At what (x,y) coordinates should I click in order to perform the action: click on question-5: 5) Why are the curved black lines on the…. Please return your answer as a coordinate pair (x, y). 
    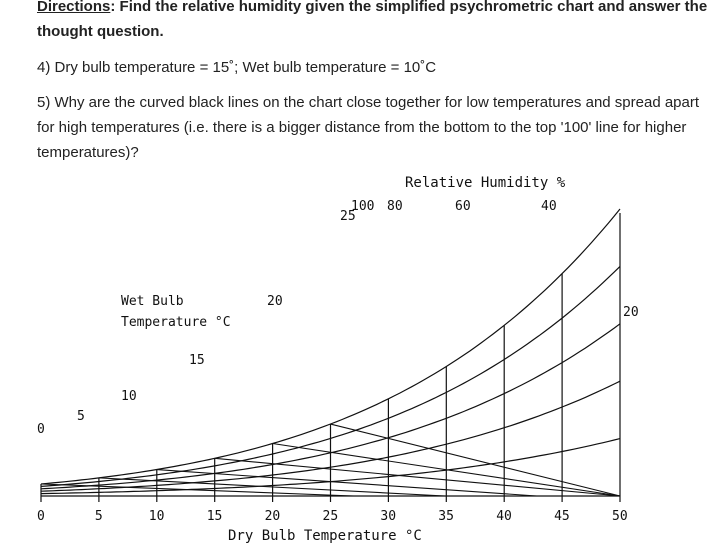
    Looking at the image, I should click on (368, 127).